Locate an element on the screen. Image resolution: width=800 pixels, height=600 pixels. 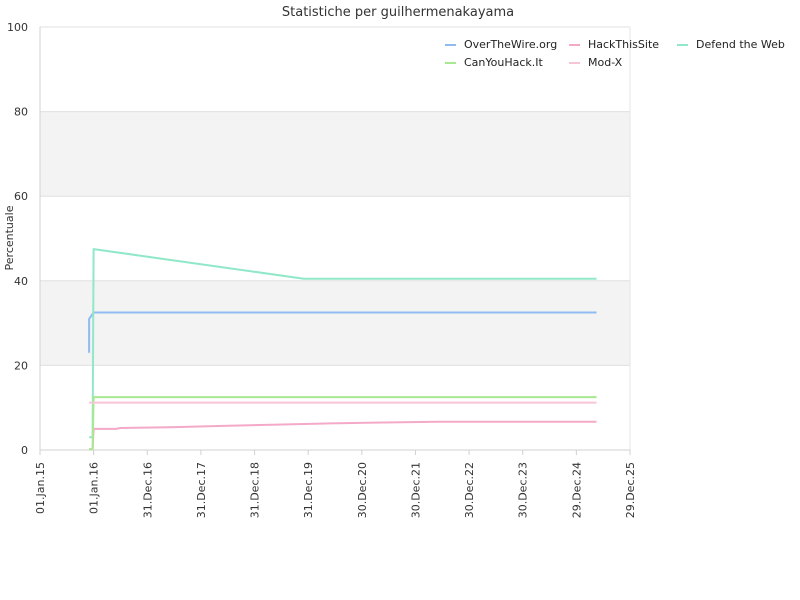
x-tick-label: 30.Dec.20 is located at coordinates (362, 490).